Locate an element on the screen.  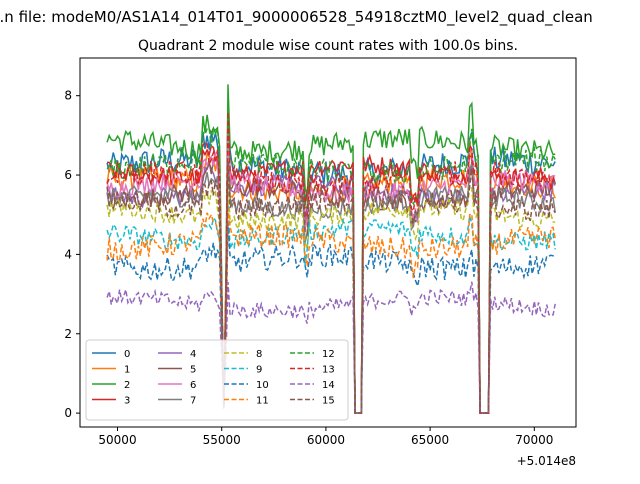
legend-label-15: 15 is located at coordinates (328, 401).